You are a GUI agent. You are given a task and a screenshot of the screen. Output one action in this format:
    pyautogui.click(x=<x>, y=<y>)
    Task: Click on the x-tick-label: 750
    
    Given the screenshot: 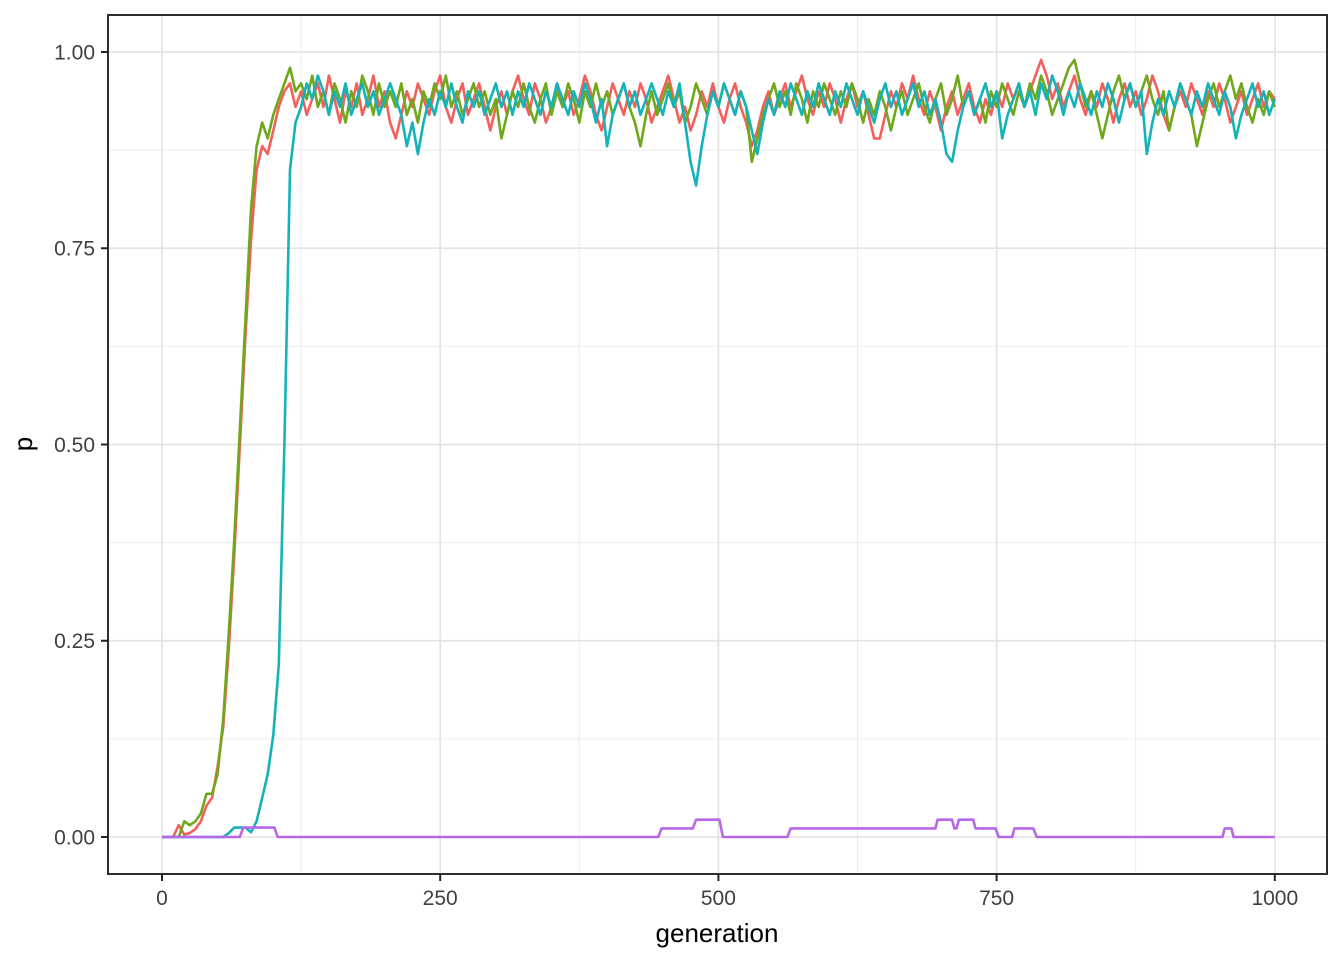 What is the action you would take?
    pyautogui.click(x=996, y=898)
    